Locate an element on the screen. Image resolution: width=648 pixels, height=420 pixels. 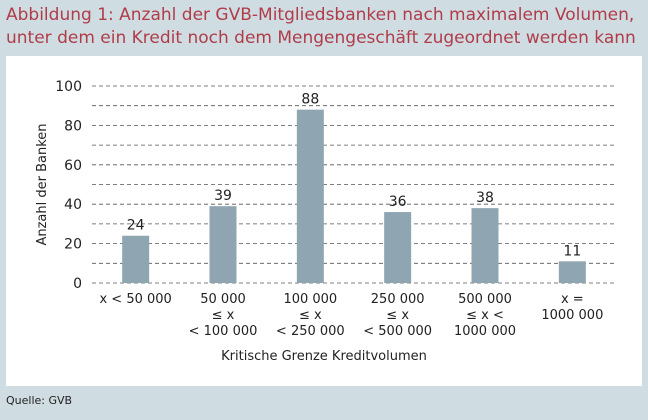
y-tick-label: 40 is located at coordinates (73, 205).